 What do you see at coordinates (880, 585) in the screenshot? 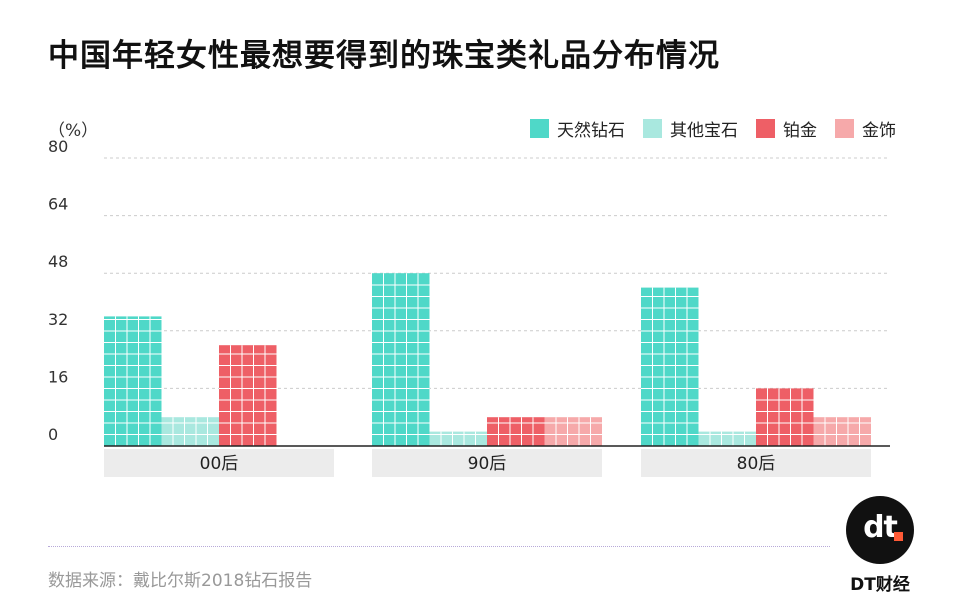
I see `brand-name: DT财经` at bounding box center [880, 585].